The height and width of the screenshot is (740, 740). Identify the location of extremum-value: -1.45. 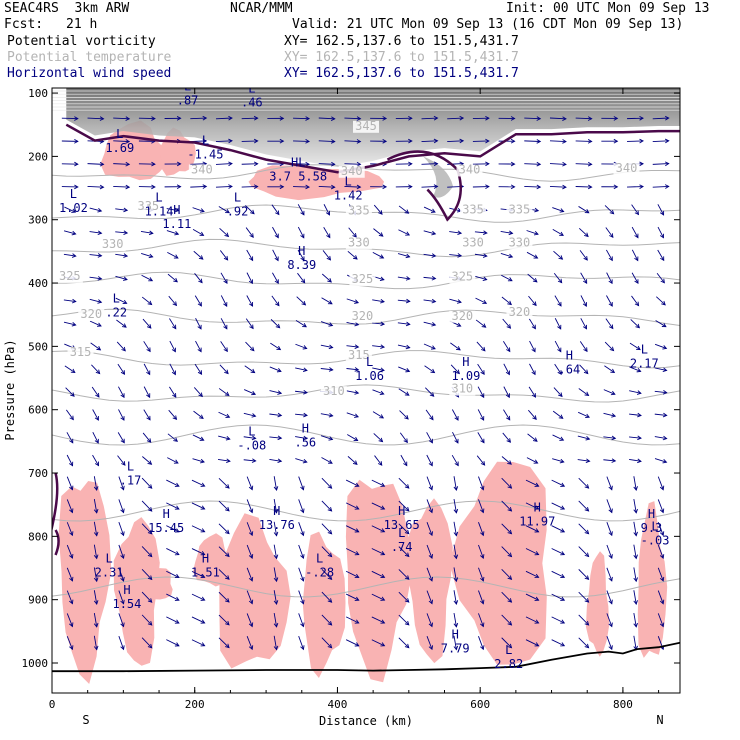
(205, 154).